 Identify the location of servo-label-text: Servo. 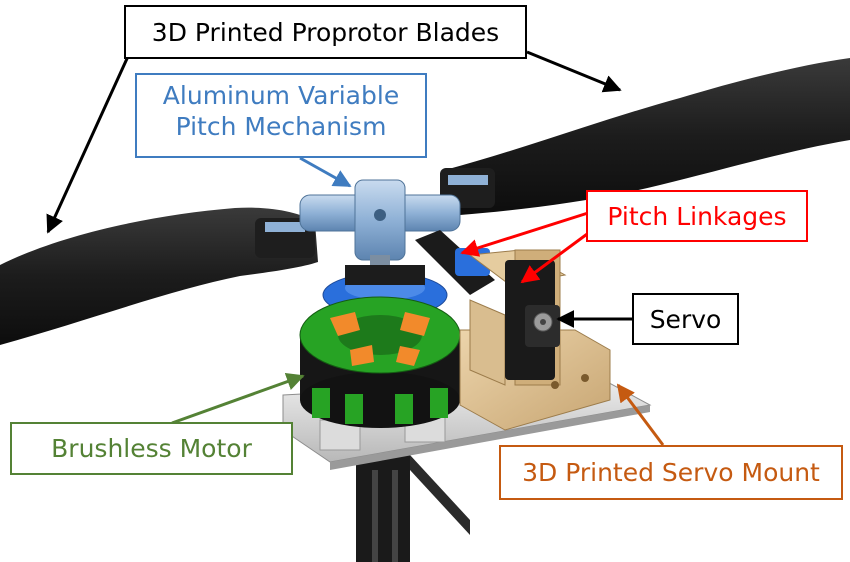
(685, 319).